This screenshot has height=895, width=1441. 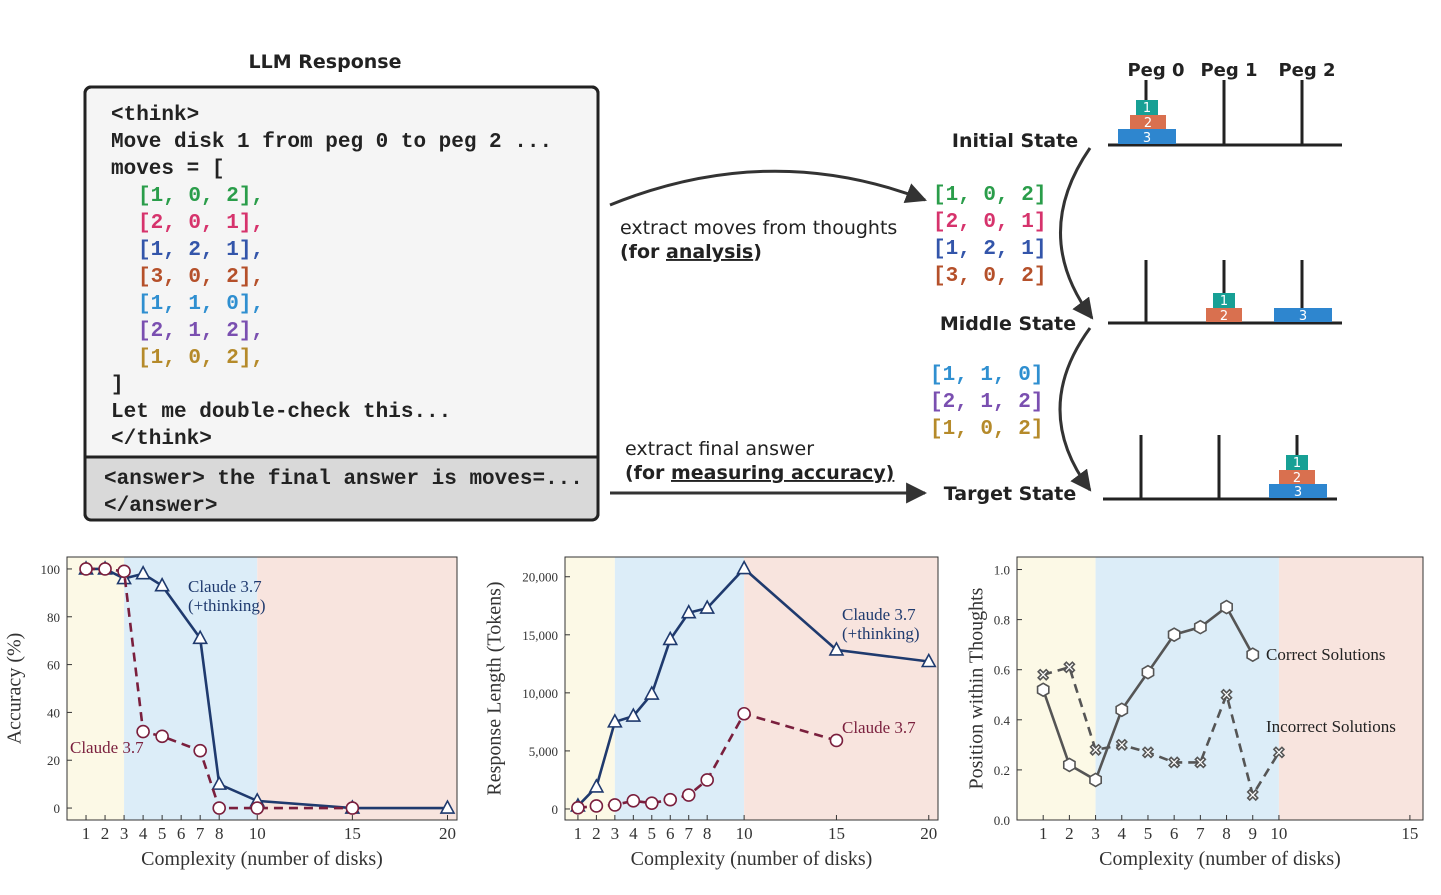 What do you see at coordinates (1161, 732) in the screenshot?
I see `series-line` at bounding box center [1161, 732].